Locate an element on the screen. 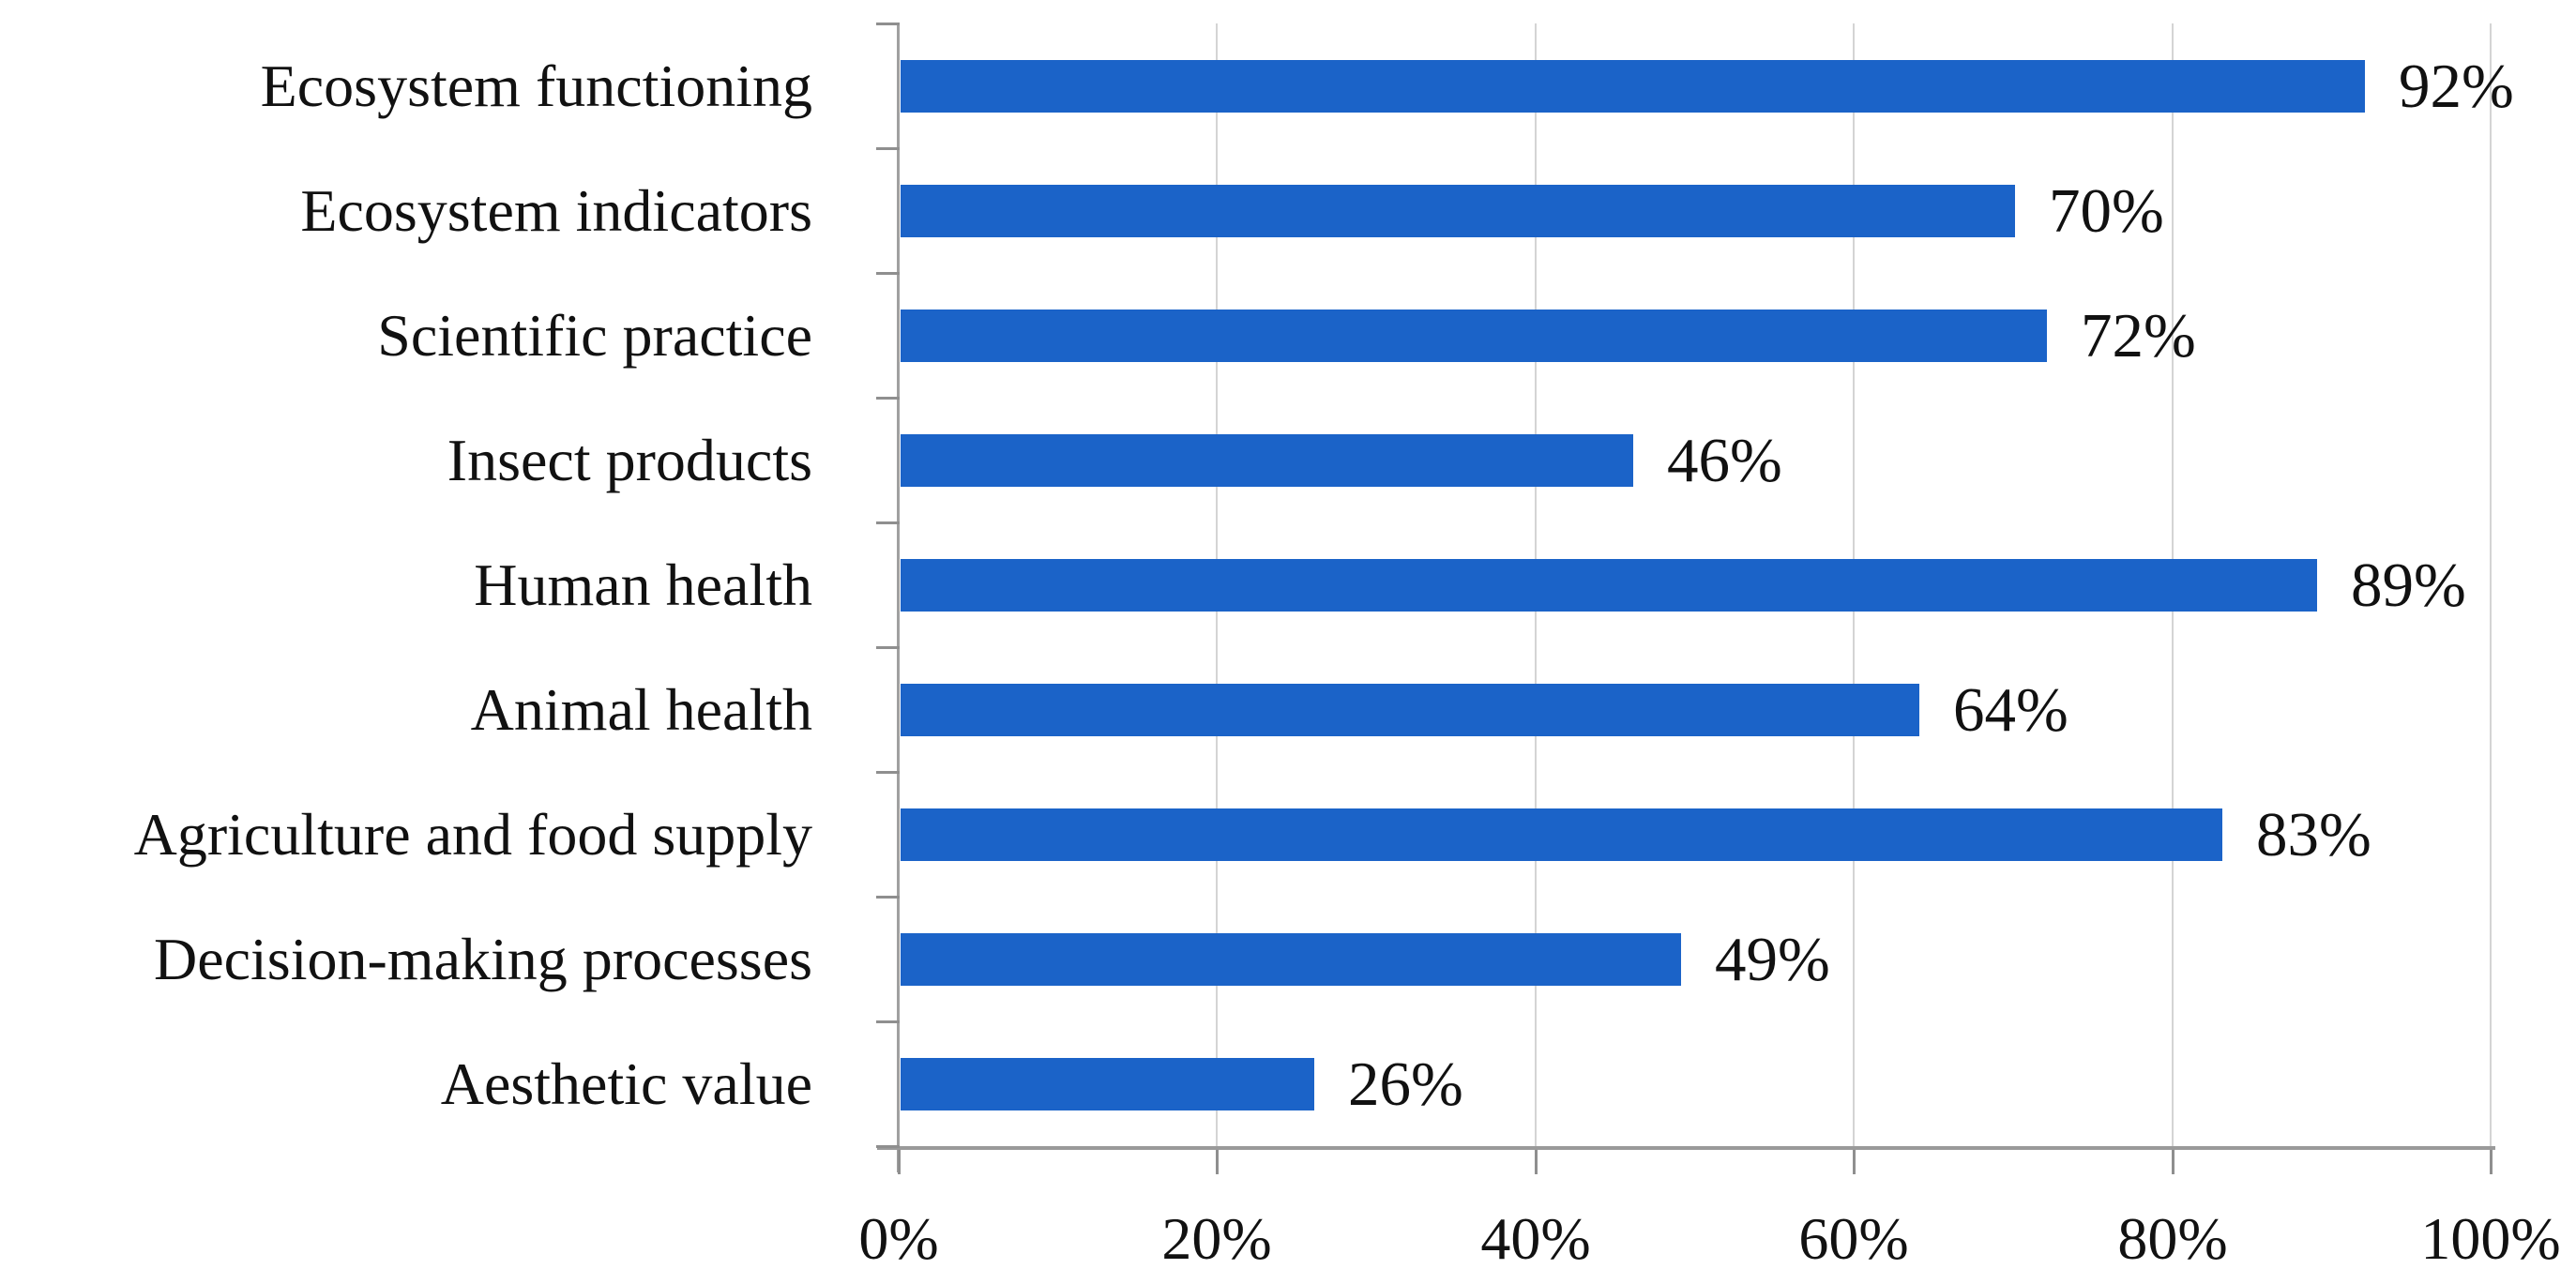  value-label: 64% is located at coordinates (2010, 710).